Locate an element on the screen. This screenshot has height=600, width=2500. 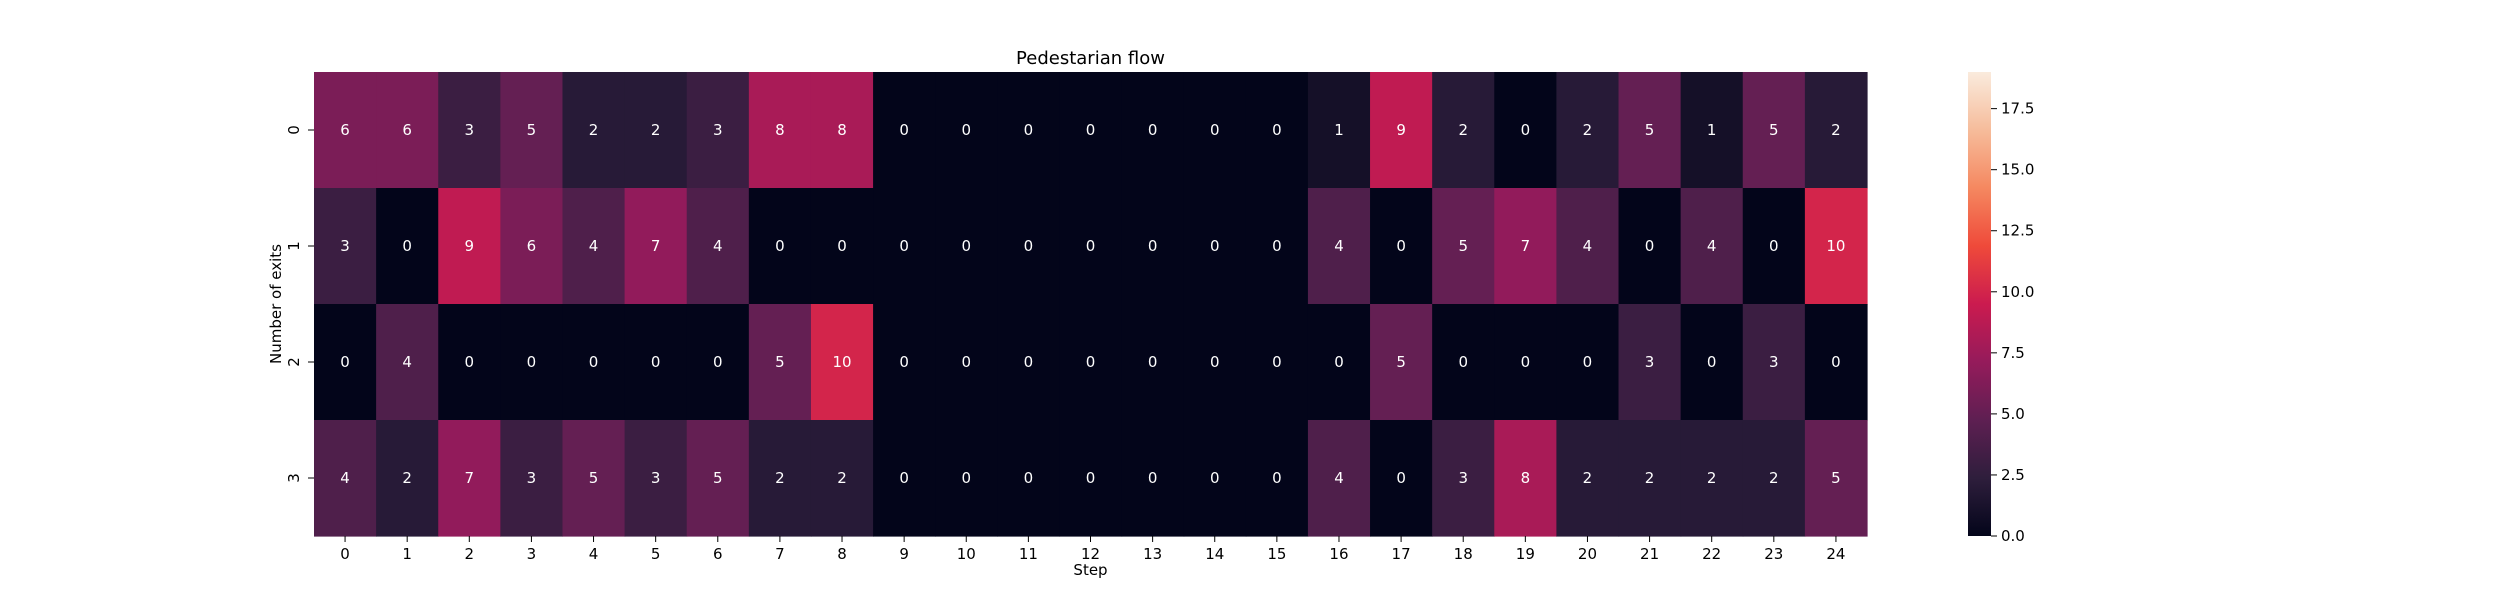
x-tick-label: 17 is located at coordinates (1401, 554).